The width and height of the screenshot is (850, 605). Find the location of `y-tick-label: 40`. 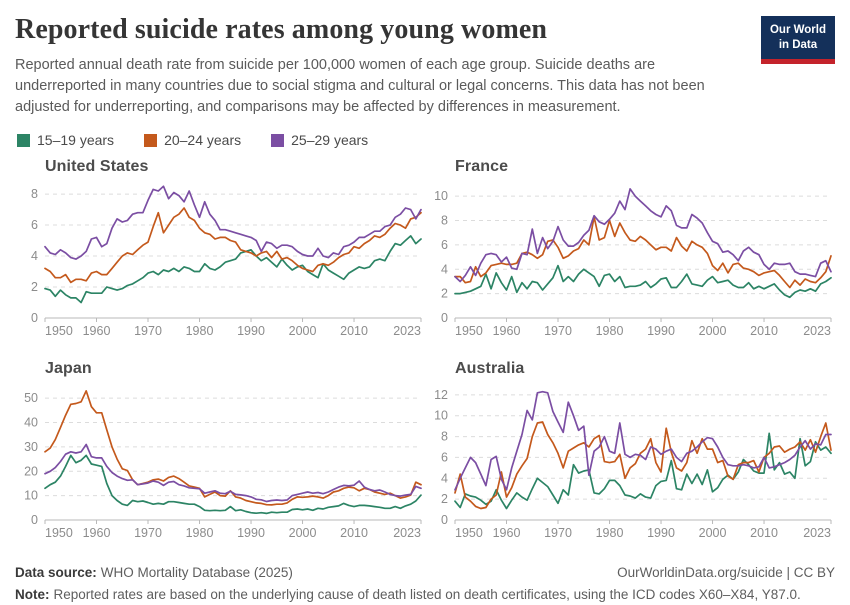

y-tick-label: 40 is located at coordinates (31, 423).